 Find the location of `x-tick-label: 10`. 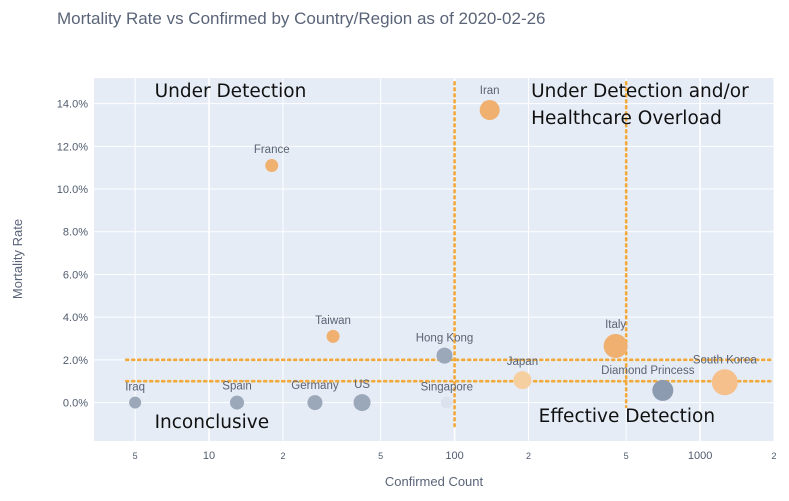

x-tick-label: 10 is located at coordinates (209, 456).